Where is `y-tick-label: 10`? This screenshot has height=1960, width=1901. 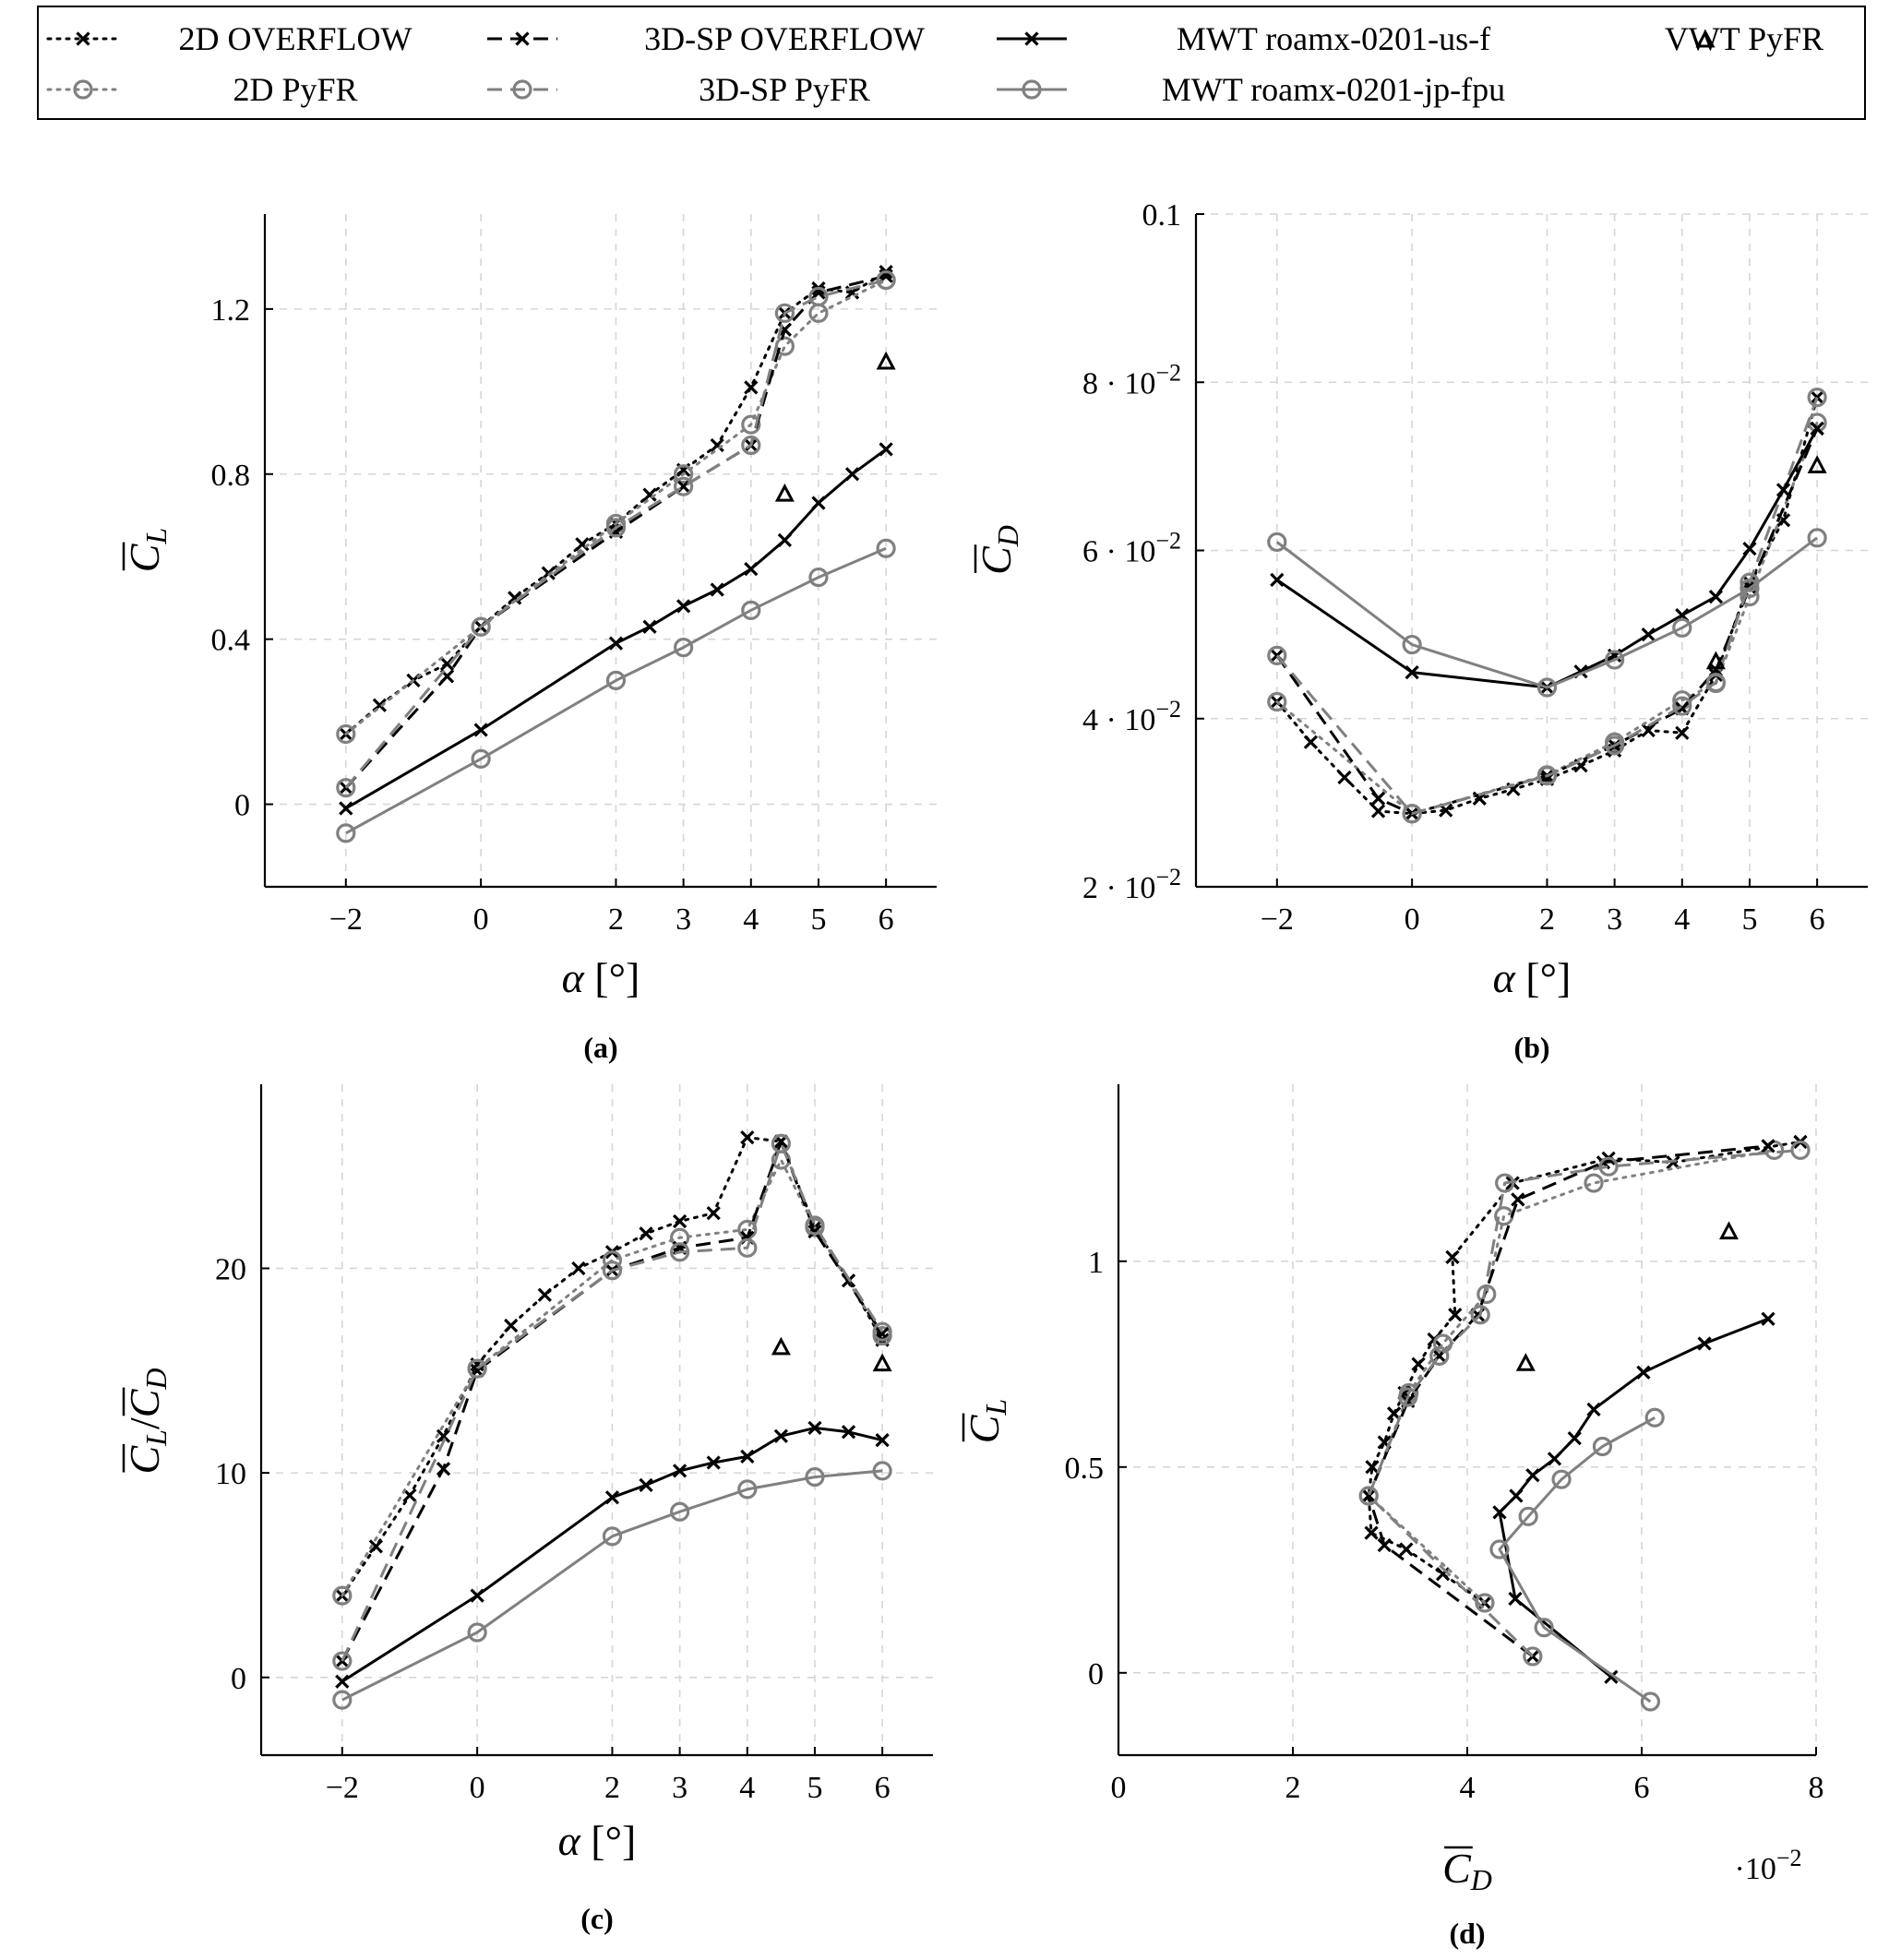
y-tick-label: 10 is located at coordinates (230, 1474).